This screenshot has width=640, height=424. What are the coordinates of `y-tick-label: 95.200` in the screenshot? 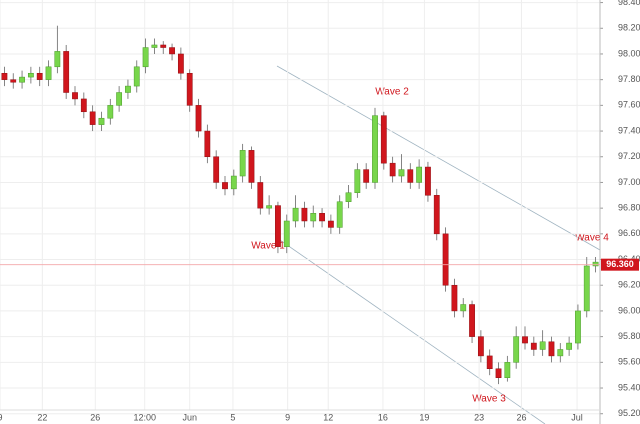 It's located at (629, 413).